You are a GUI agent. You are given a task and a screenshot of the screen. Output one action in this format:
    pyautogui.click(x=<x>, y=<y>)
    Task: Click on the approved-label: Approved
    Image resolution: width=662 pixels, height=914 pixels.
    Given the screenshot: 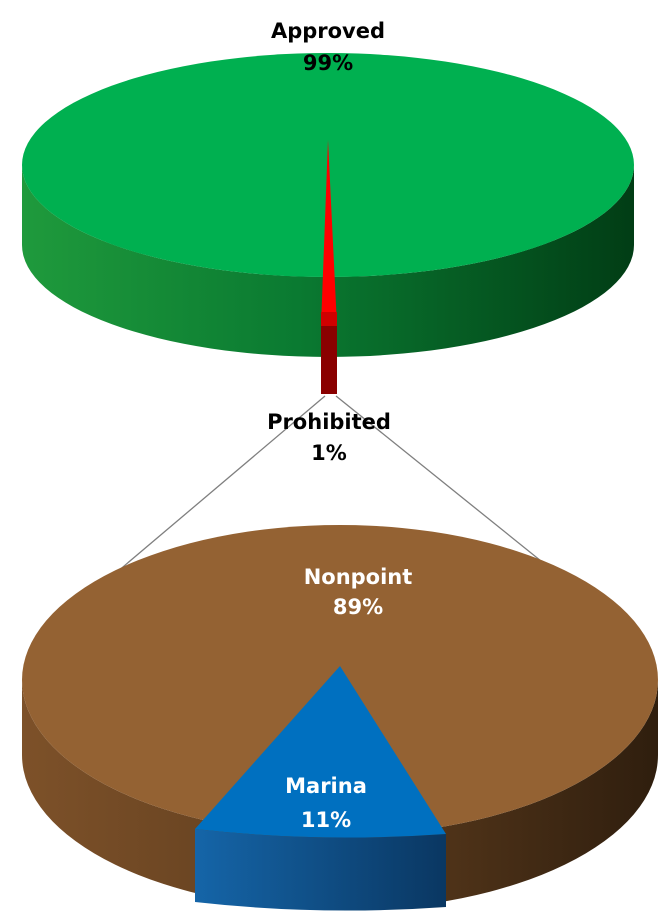 What is the action you would take?
    pyautogui.click(x=328, y=31)
    